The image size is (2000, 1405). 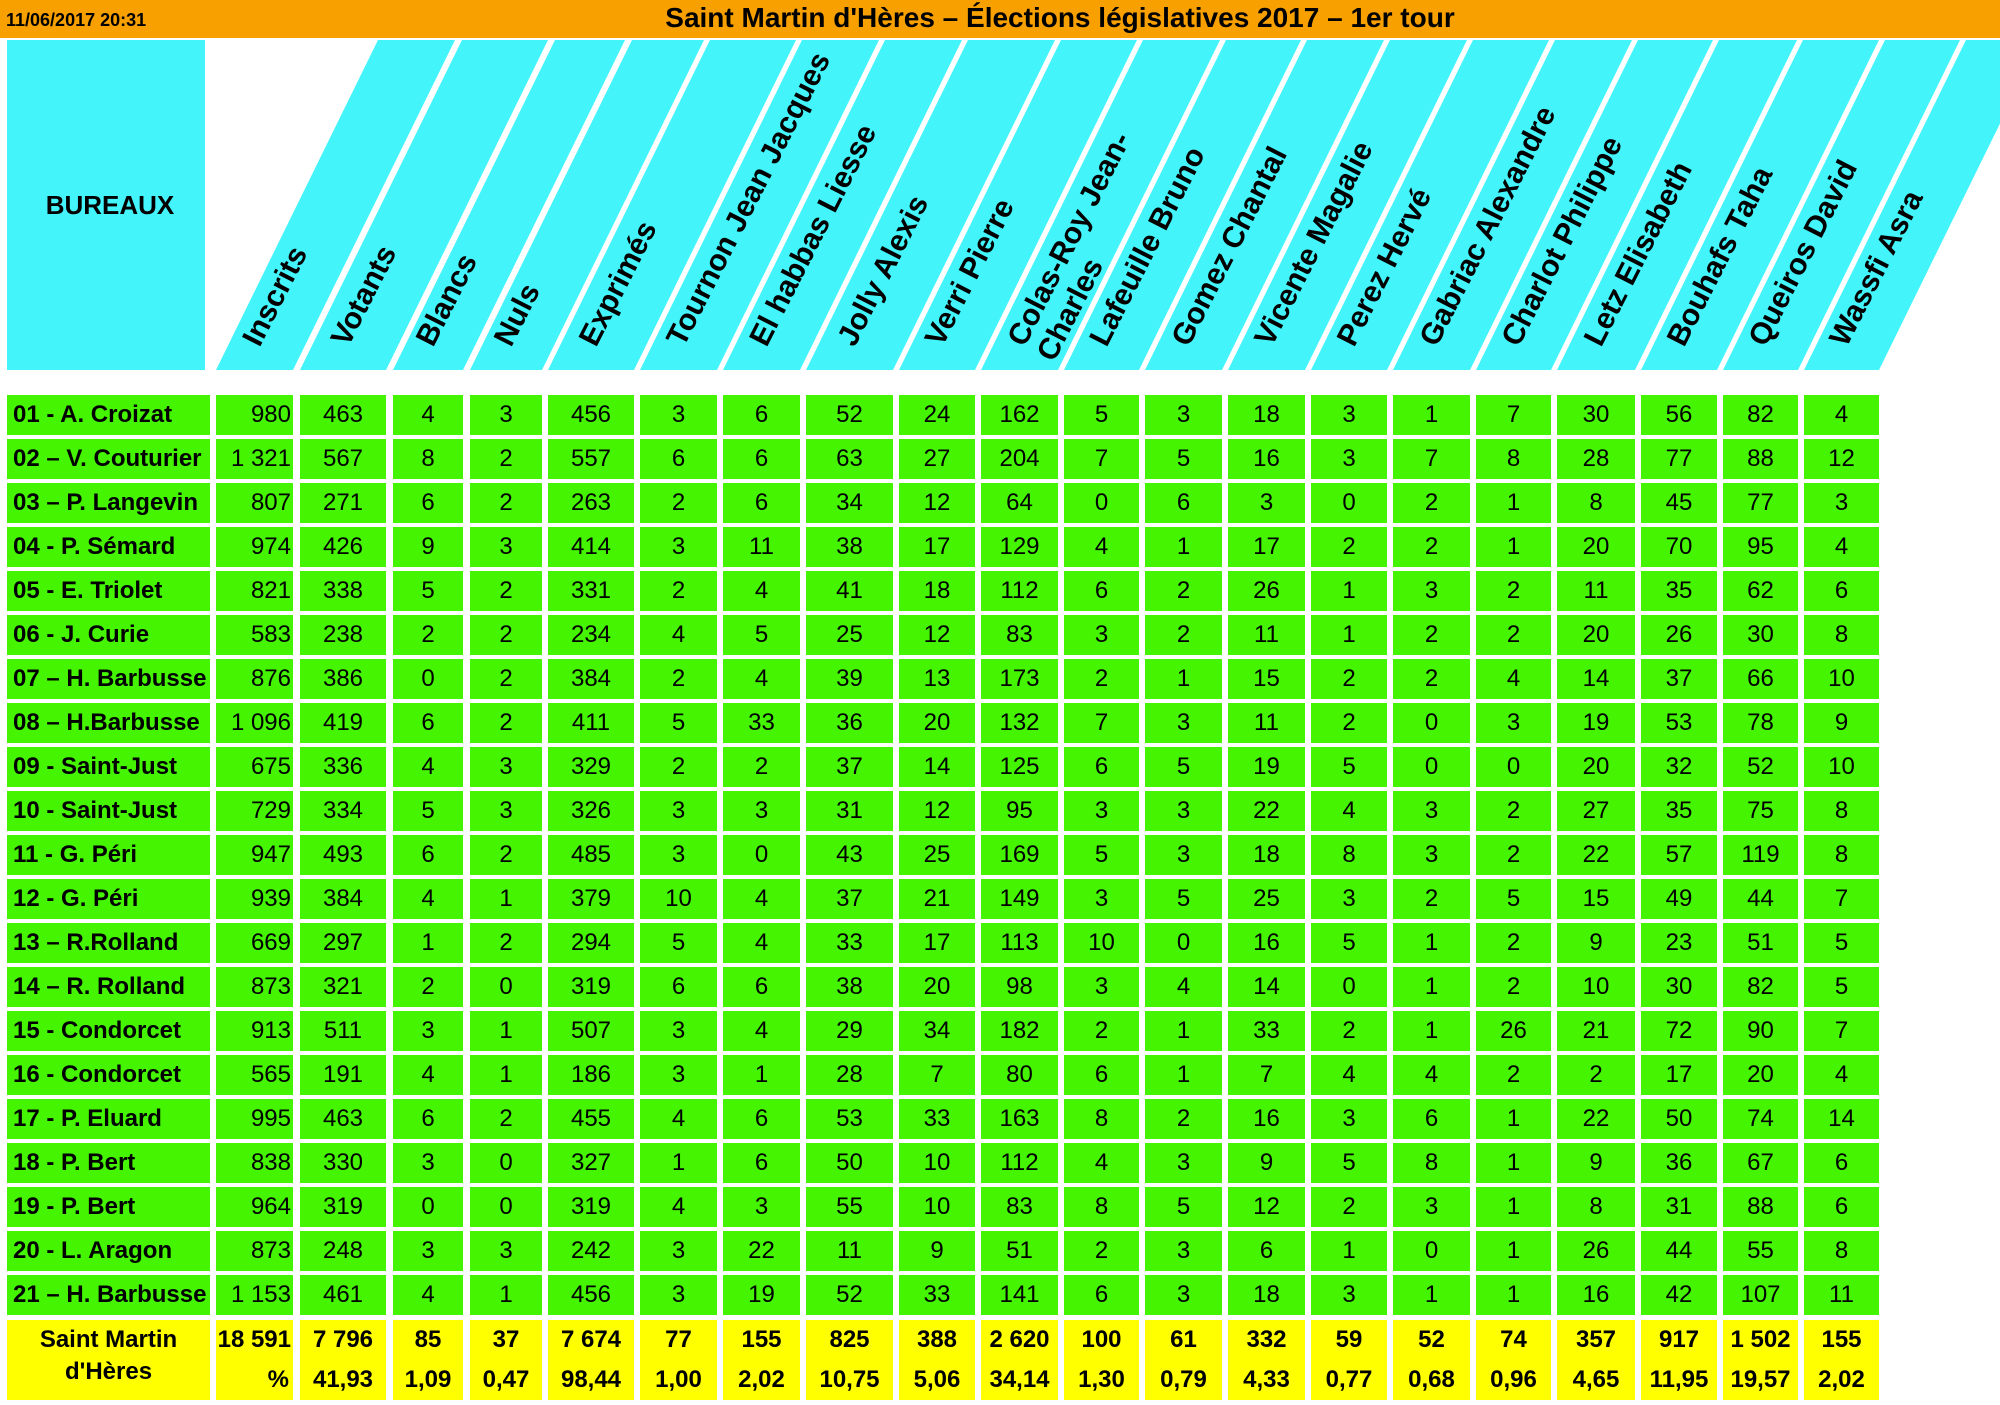 I want to click on table-cell: 95, so click(x=1019, y=811).